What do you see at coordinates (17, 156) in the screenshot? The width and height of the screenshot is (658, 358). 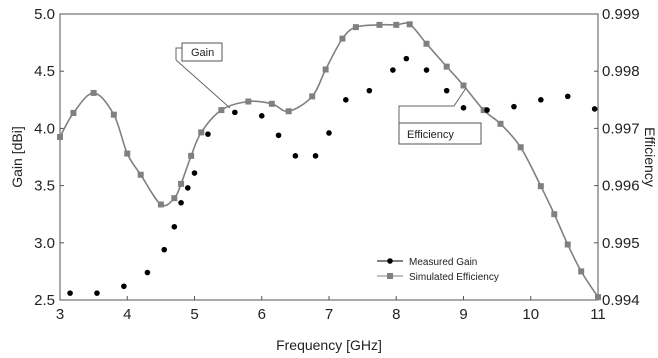 I see `y-left-axis-label: Gain [dBi]` at bounding box center [17, 156].